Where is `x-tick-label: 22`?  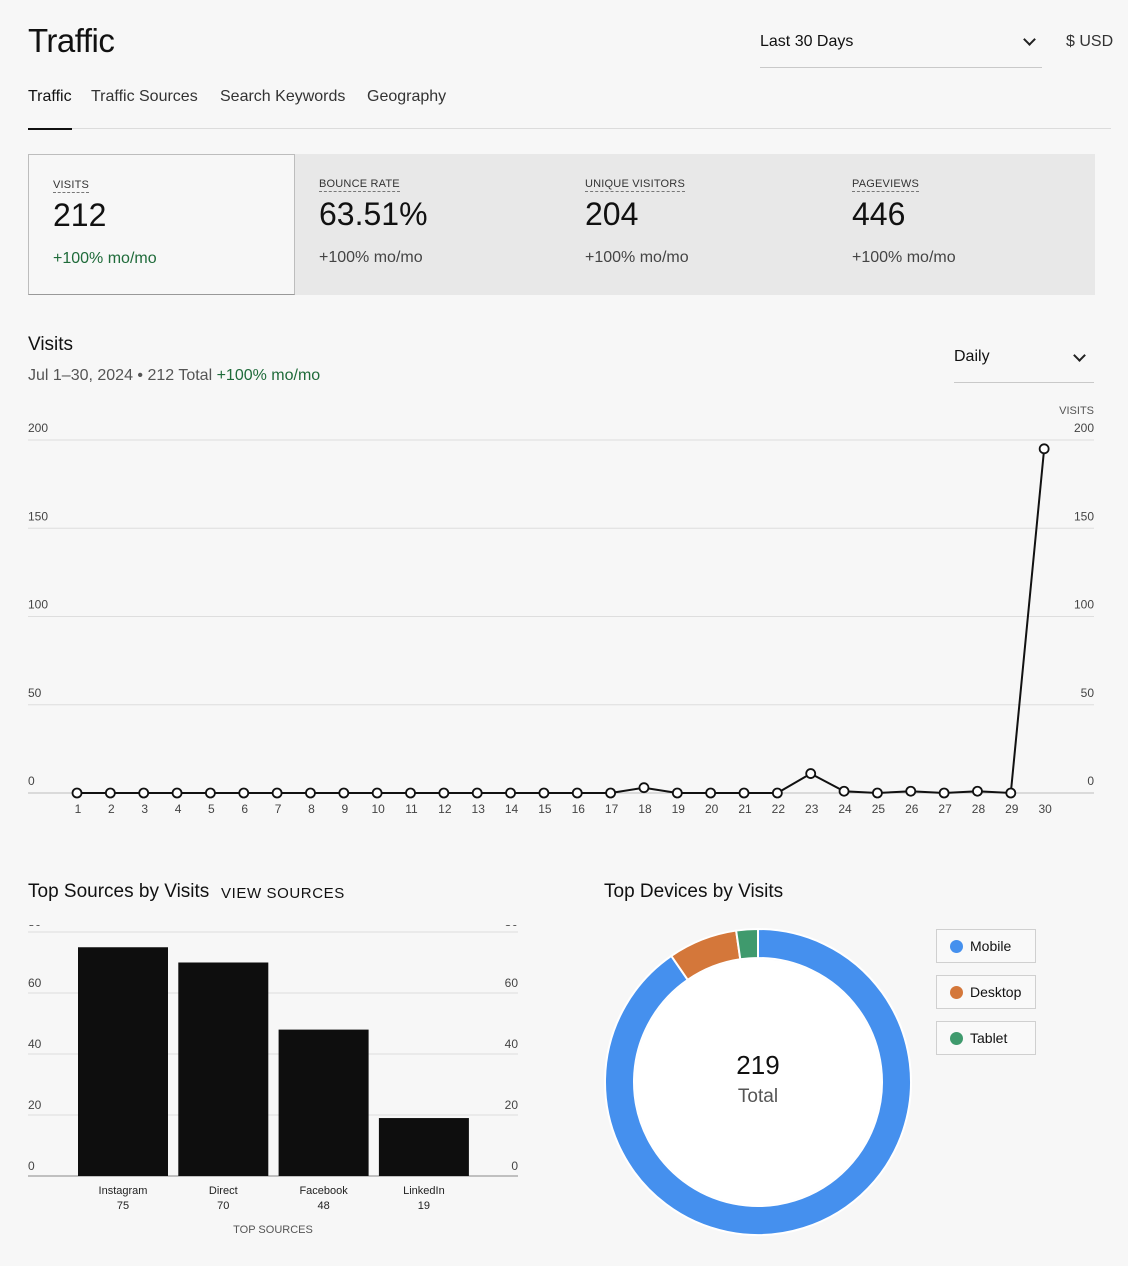 x-tick-label: 22 is located at coordinates (779, 809).